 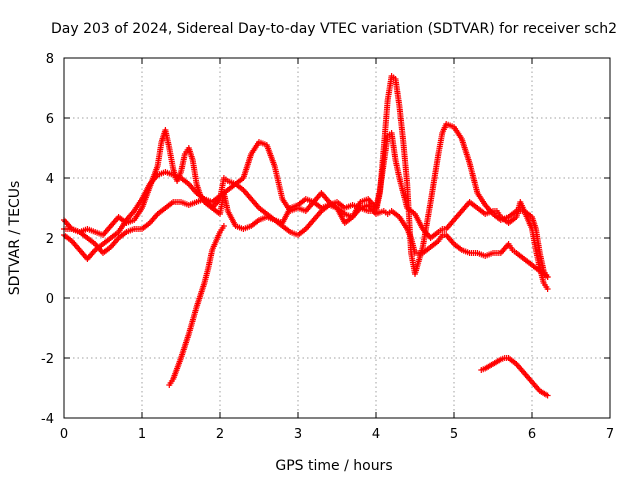 I want to click on x-tick-label: 6, so click(x=532, y=434).